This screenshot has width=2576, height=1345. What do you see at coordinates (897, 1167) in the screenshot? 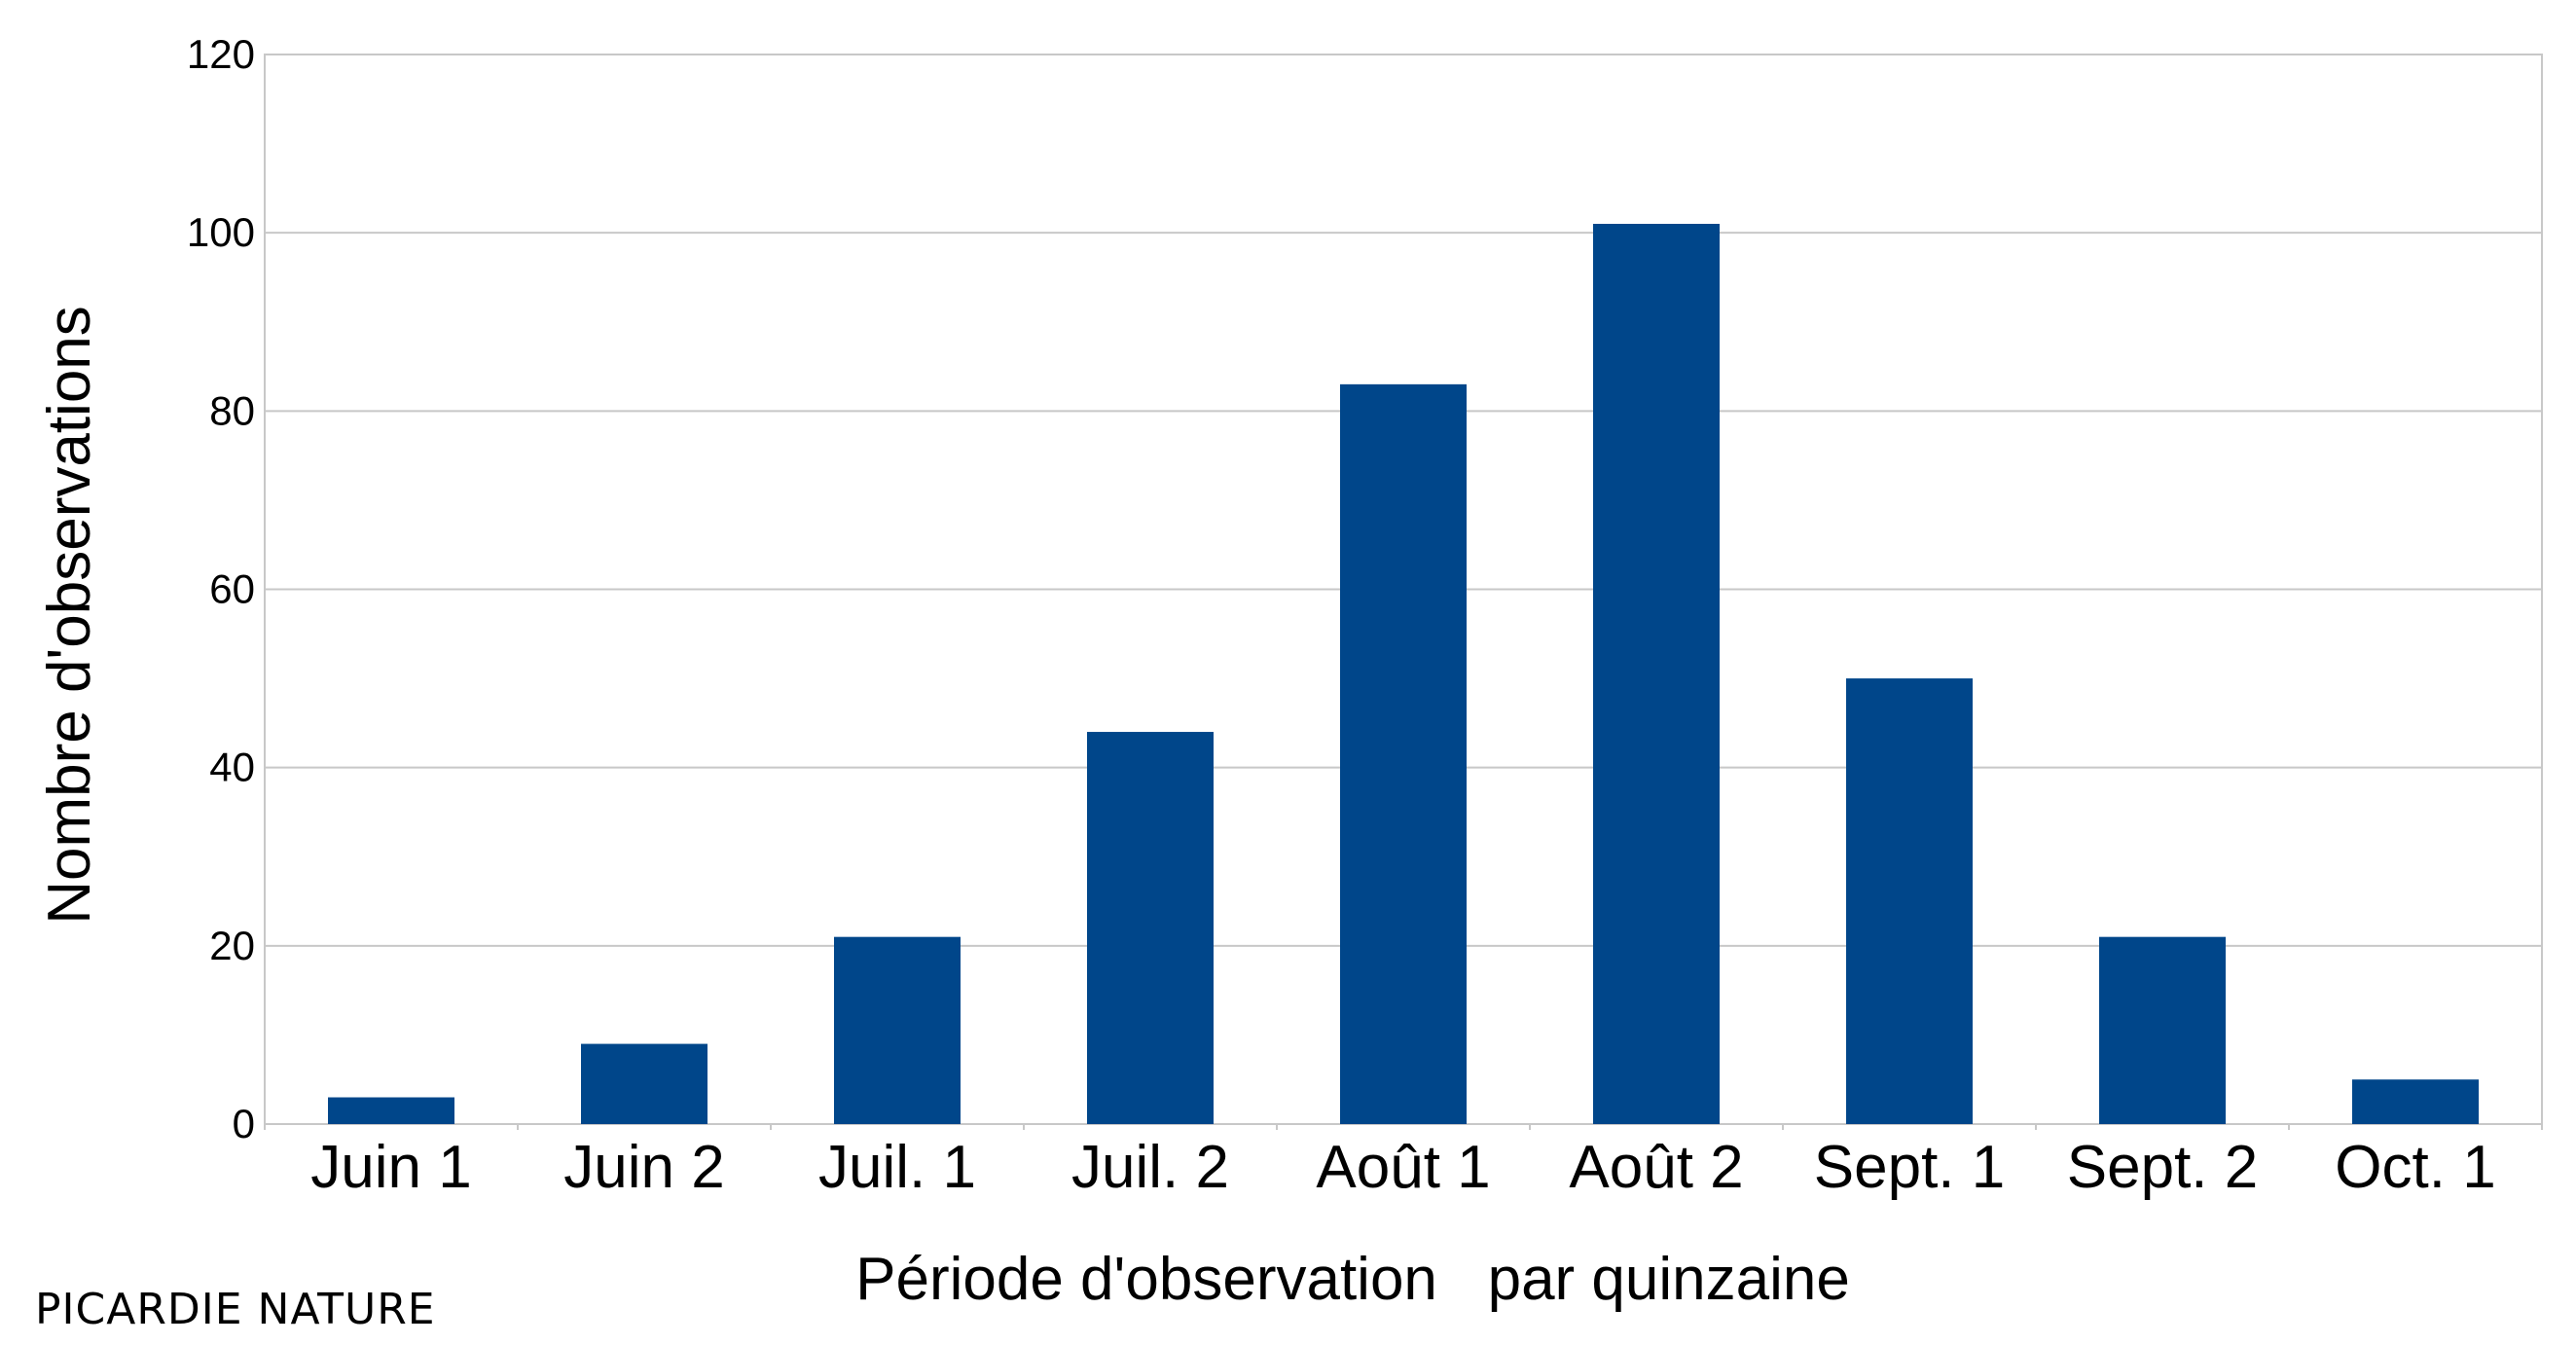
I see `x-tick-label: Juil. 1` at bounding box center [897, 1167].